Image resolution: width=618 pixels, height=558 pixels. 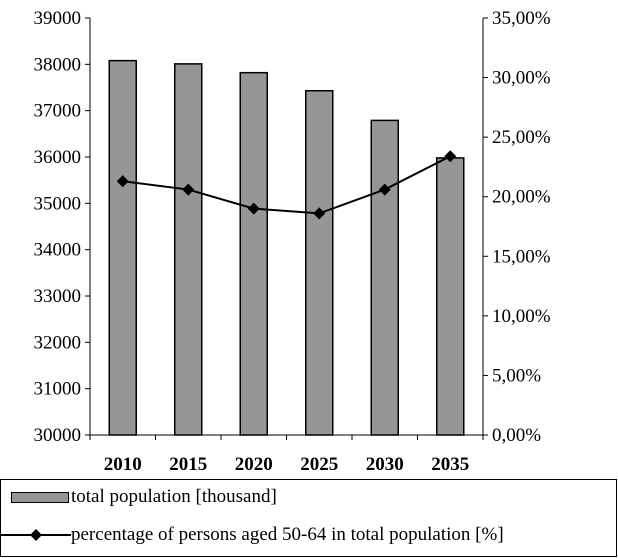 What do you see at coordinates (521, 18) in the screenshot?
I see `right-axis-tick-label: 35,00%` at bounding box center [521, 18].